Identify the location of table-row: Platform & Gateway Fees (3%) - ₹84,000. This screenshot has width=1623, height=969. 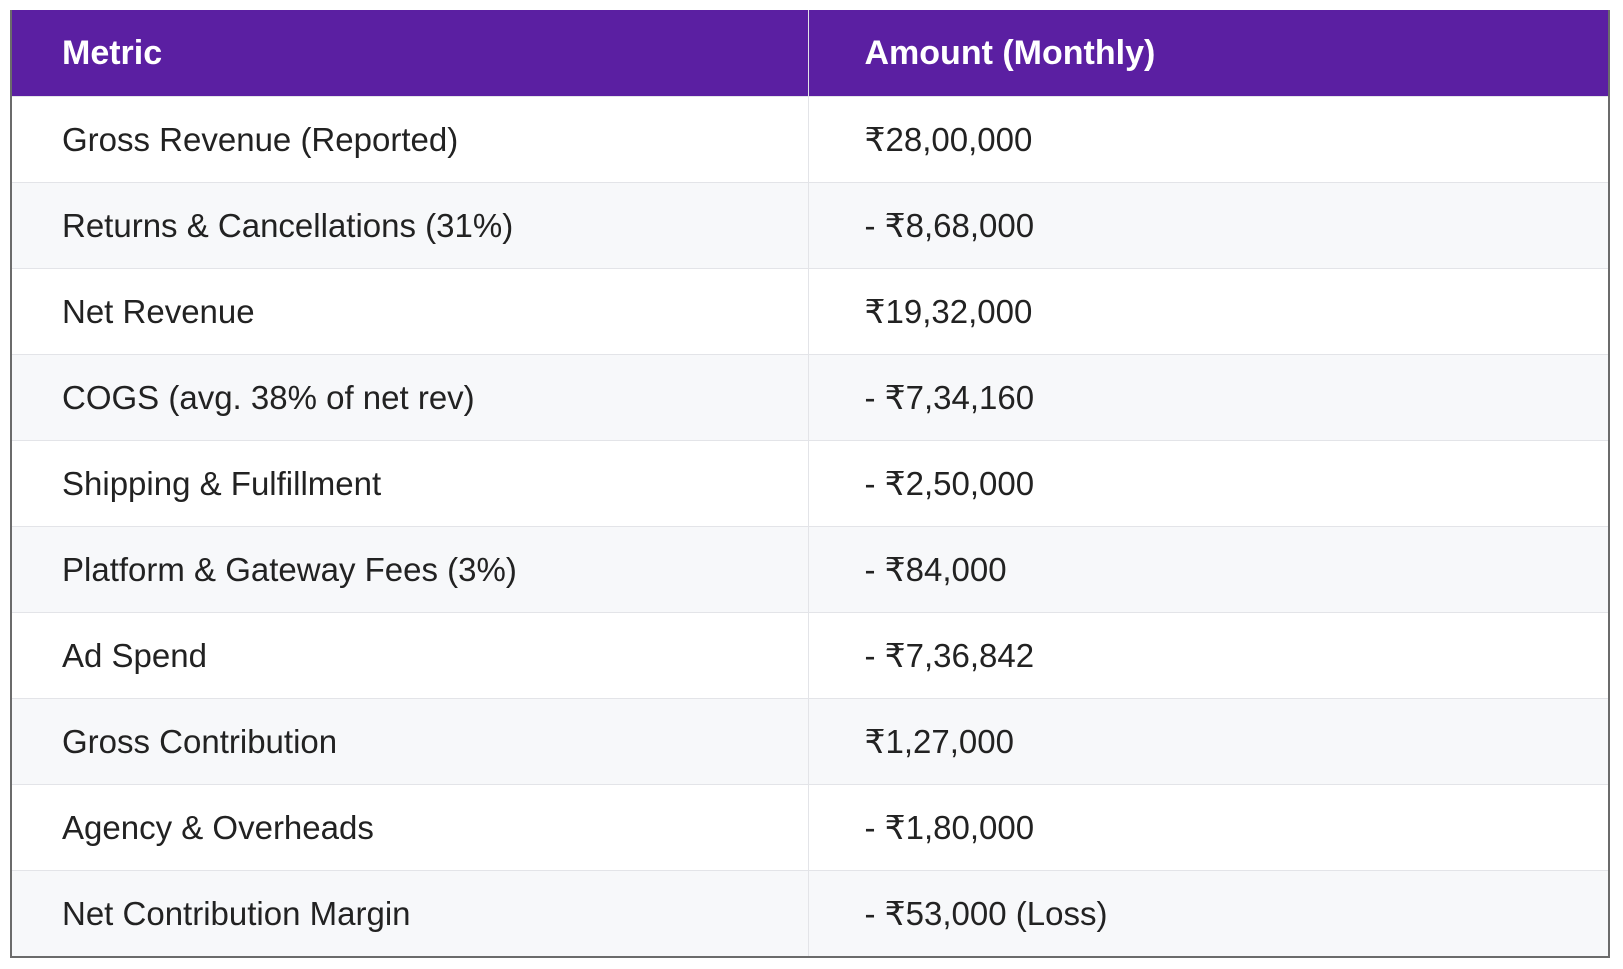
(810, 569).